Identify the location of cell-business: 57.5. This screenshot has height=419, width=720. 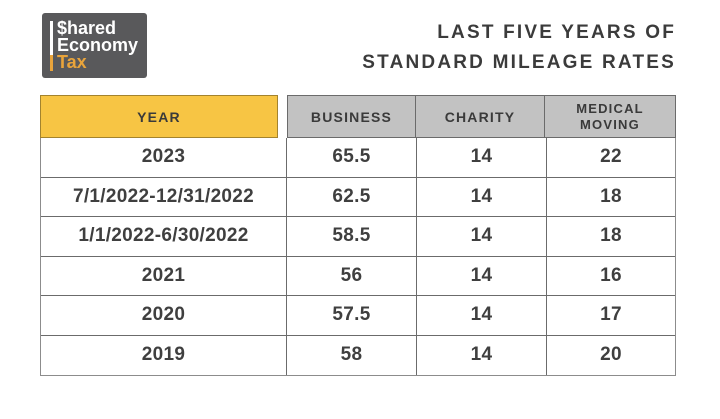
(352, 315).